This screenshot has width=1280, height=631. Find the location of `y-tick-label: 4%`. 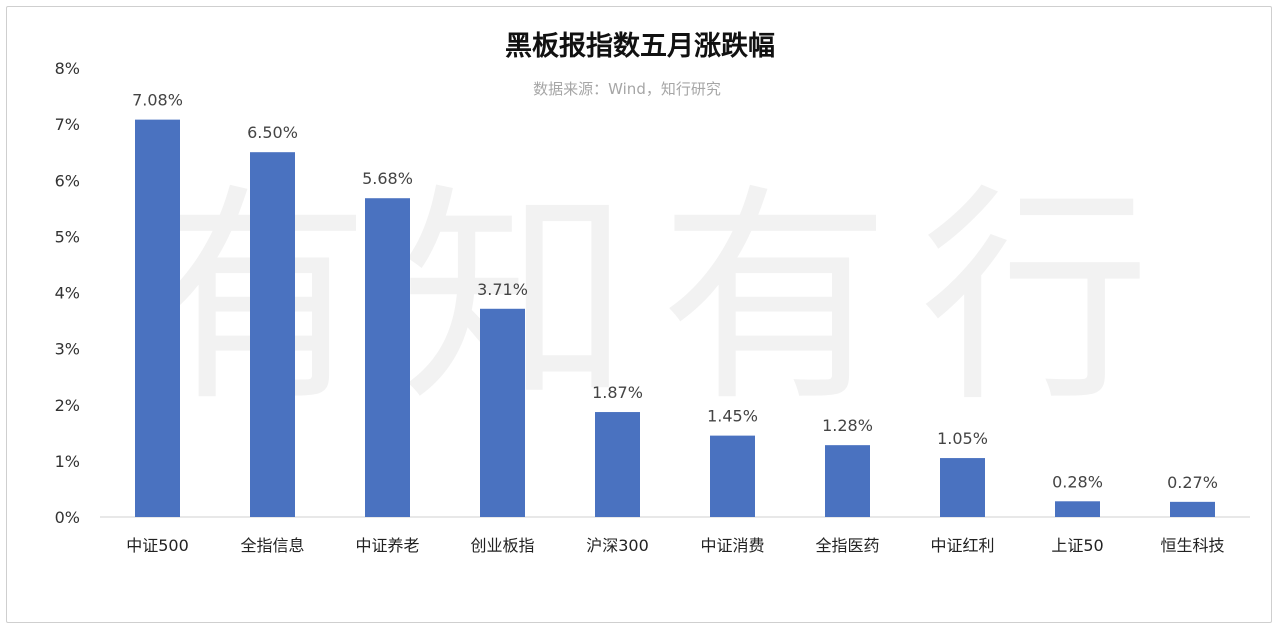

y-tick-label: 4% is located at coordinates (67, 293).